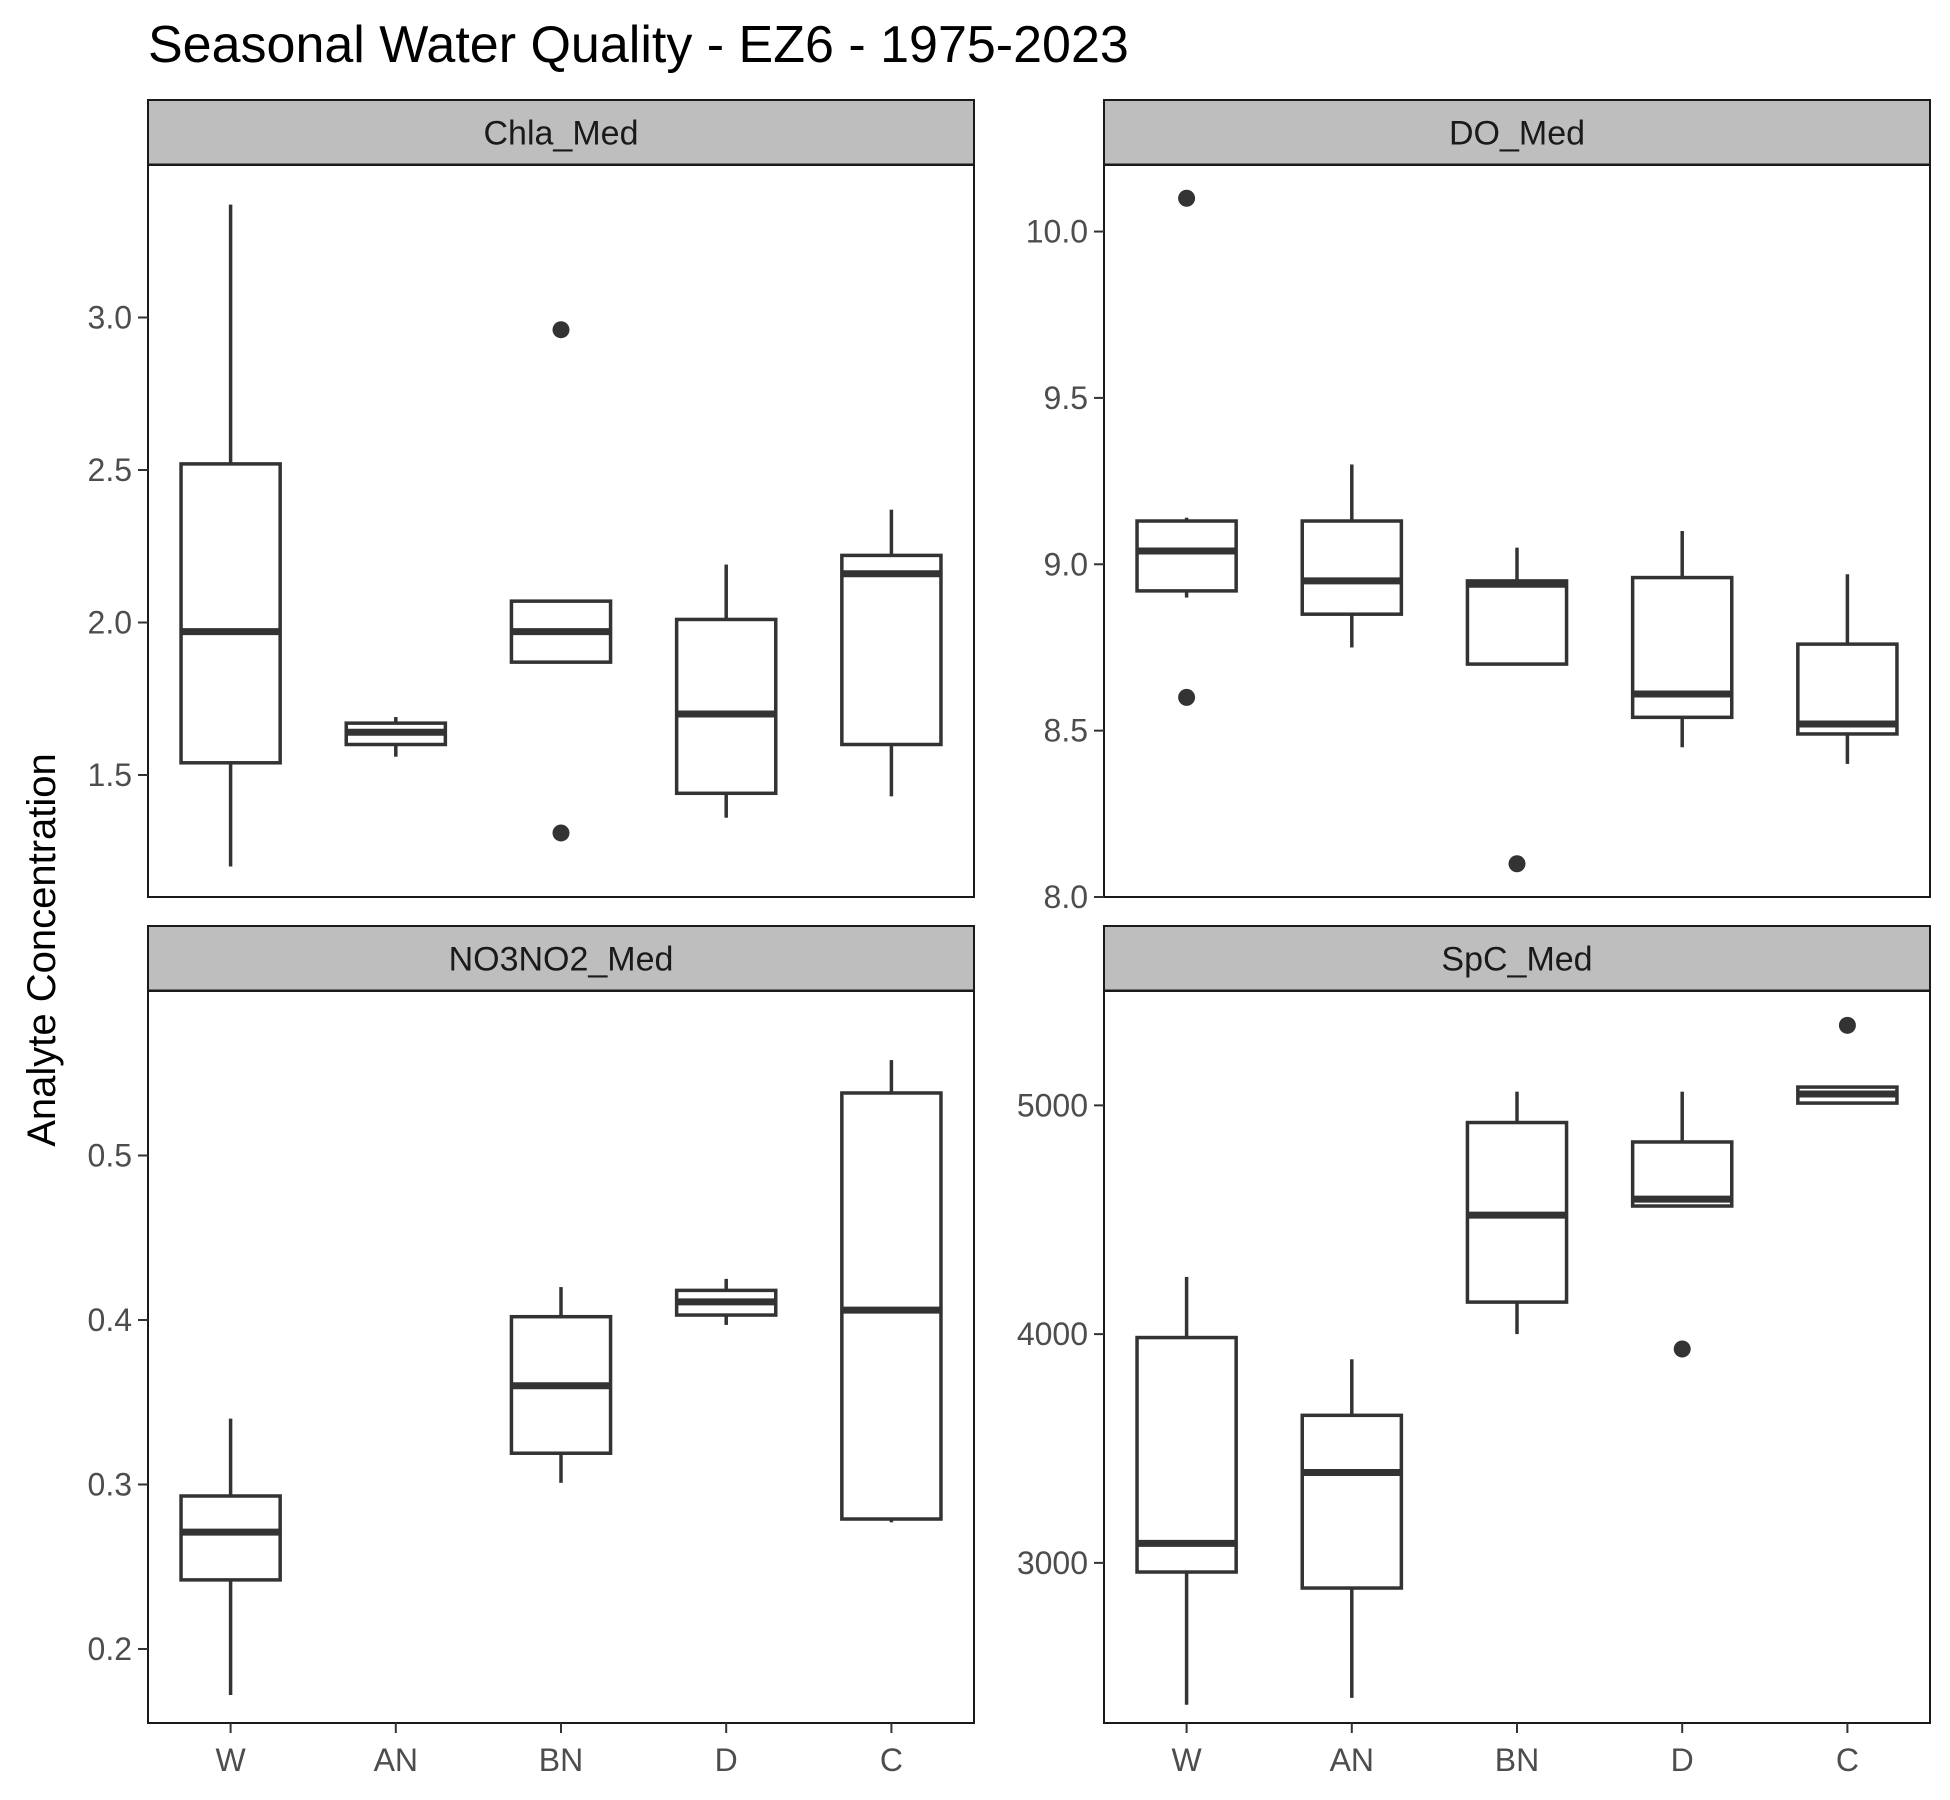 Image resolution: width=1950 pixels, height=1800 pixels. What do you see at coordinates (110, 623) in the screenshot?
I see `y-tick-label: 2.0` at bounding box center [110, 623].